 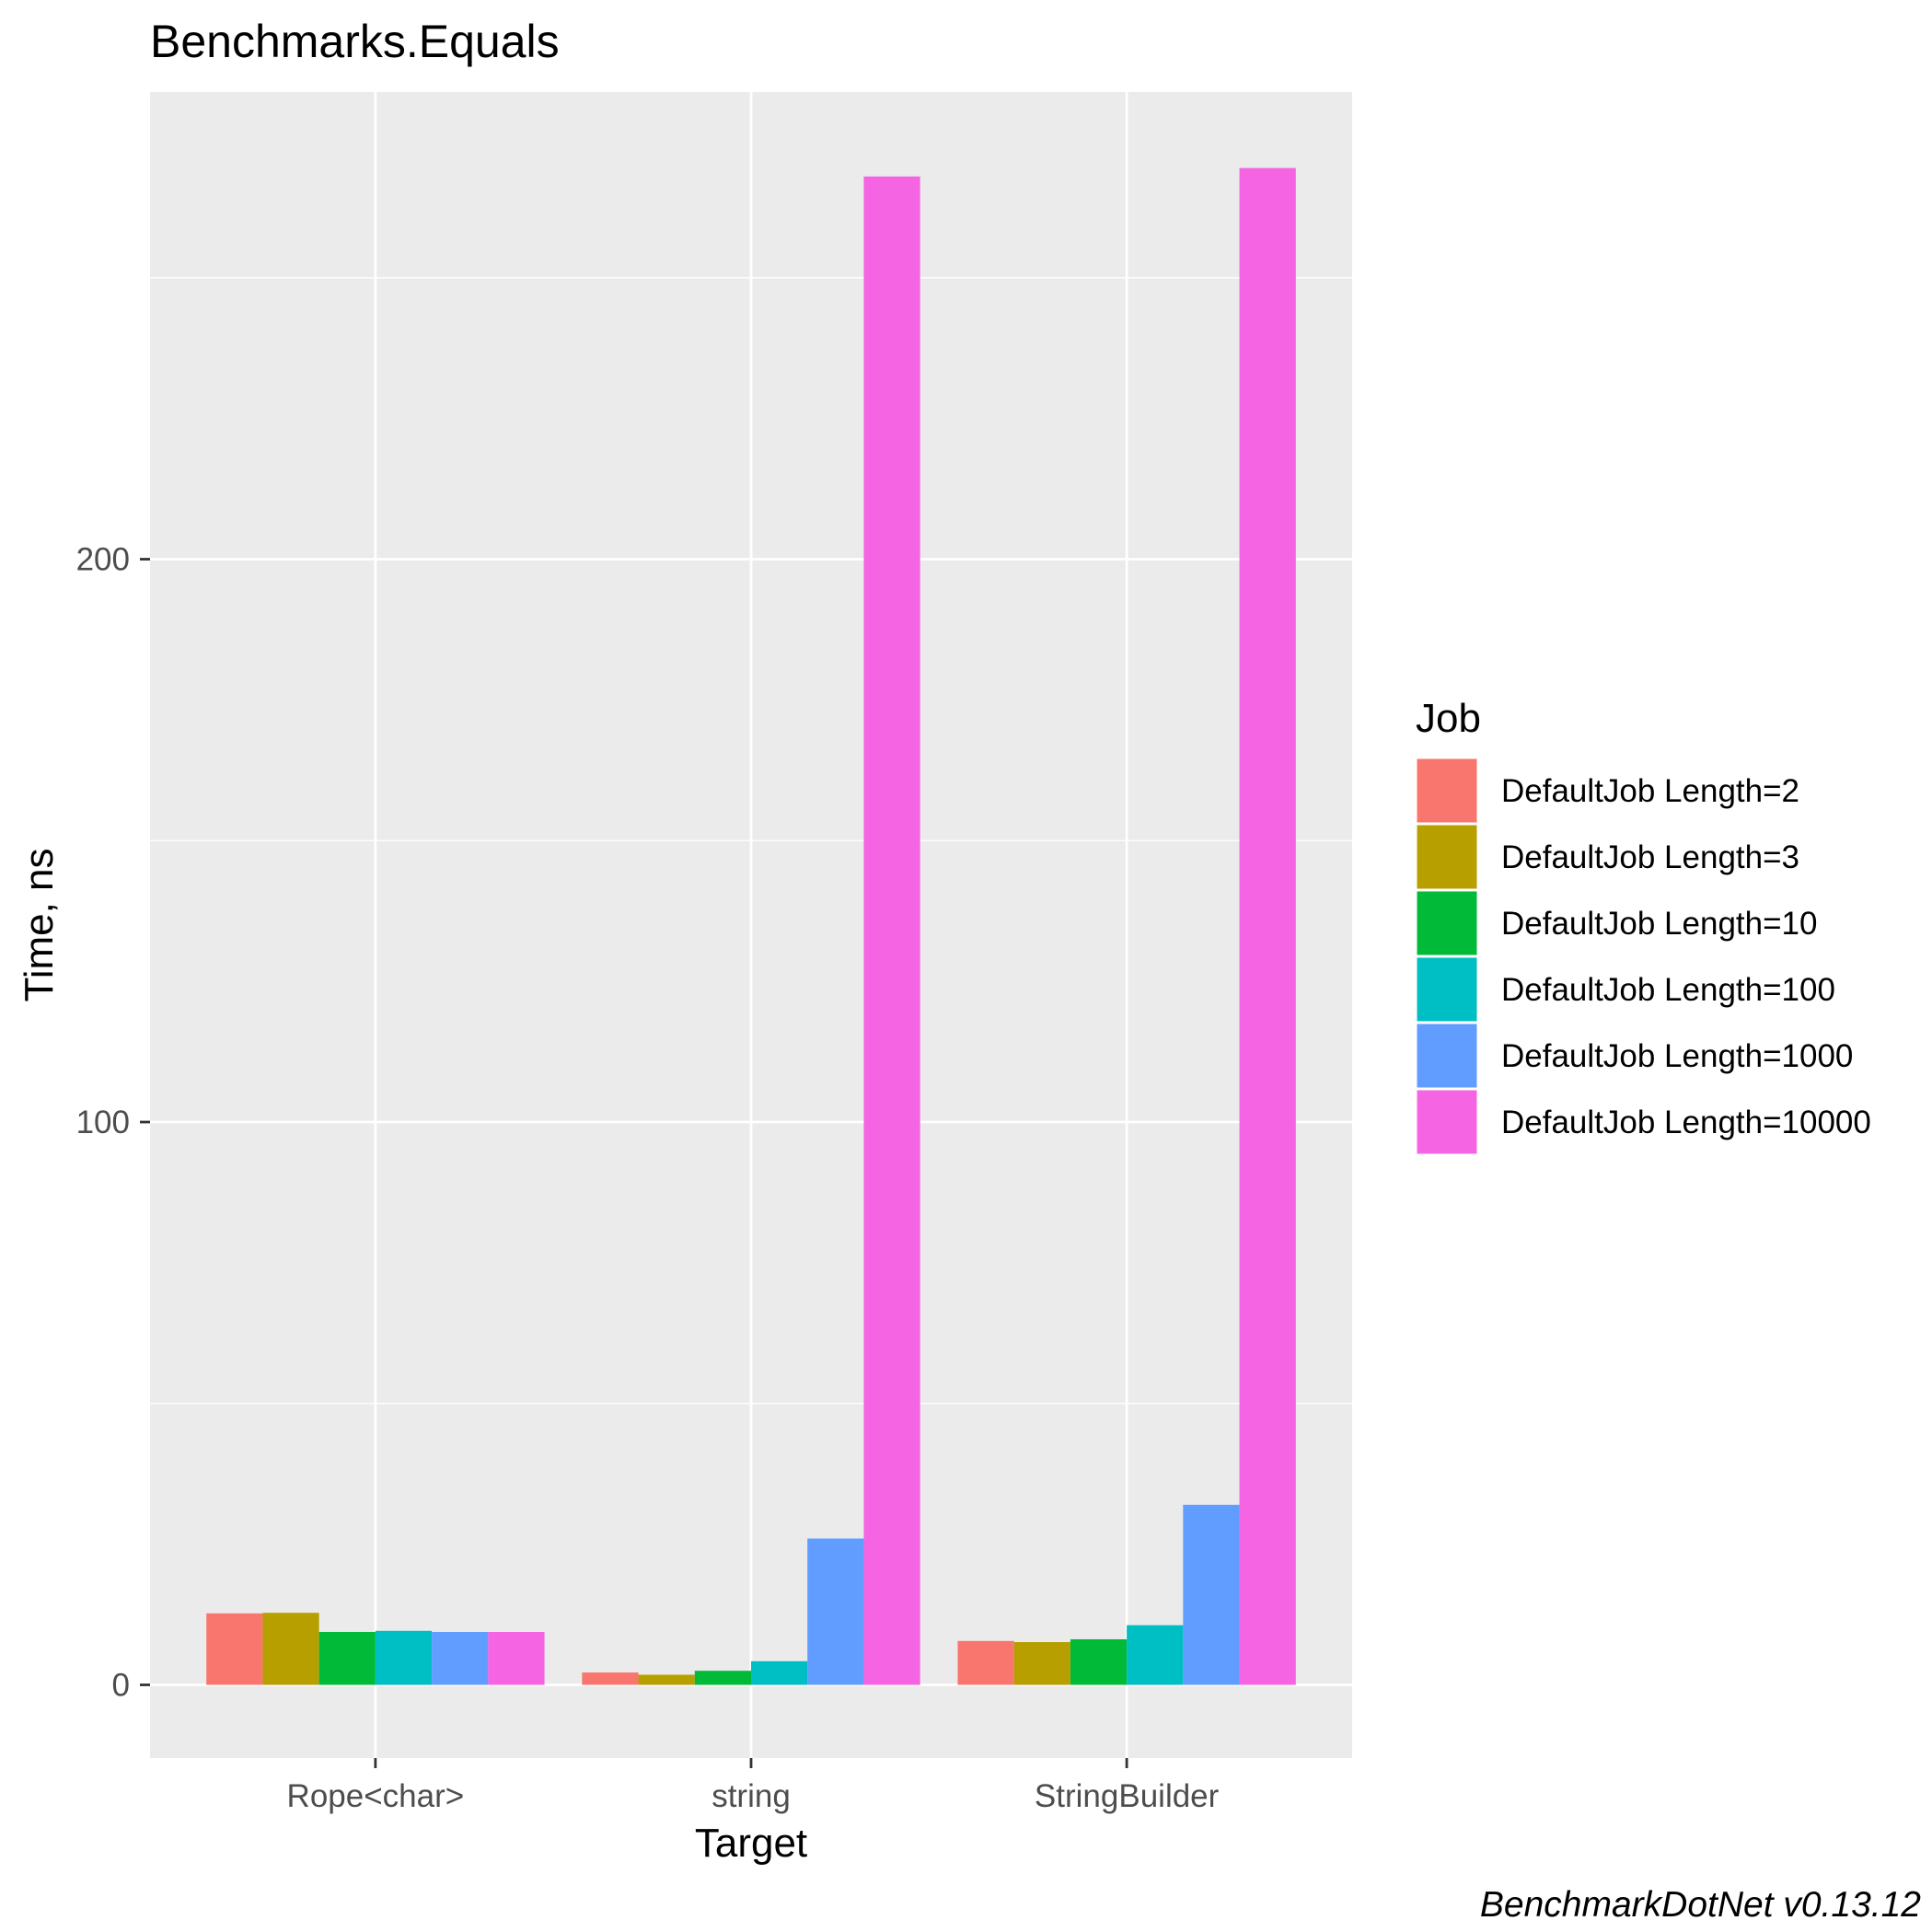 I want to click on legend-label: DefaultJob Length=3, so click(x=1650, y=857).